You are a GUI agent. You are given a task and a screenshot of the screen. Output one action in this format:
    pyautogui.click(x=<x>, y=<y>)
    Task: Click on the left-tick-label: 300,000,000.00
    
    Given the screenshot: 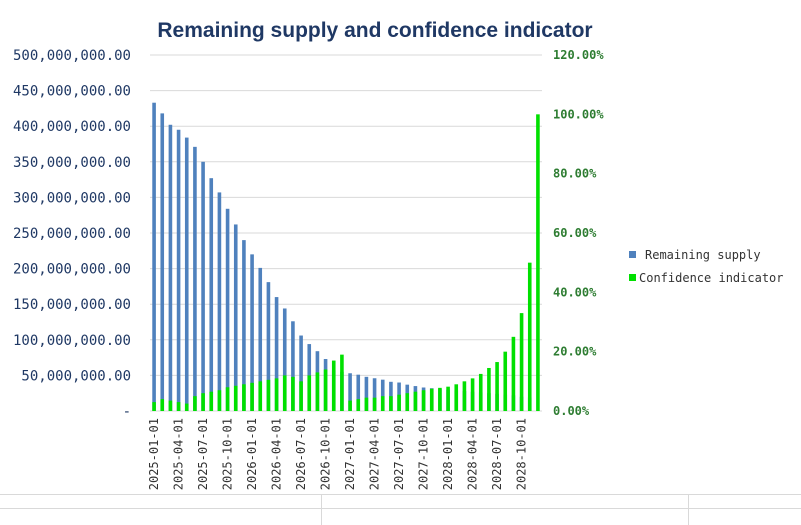 What is the action you would take?
    pyautogui.click(x=72, y=198)
    